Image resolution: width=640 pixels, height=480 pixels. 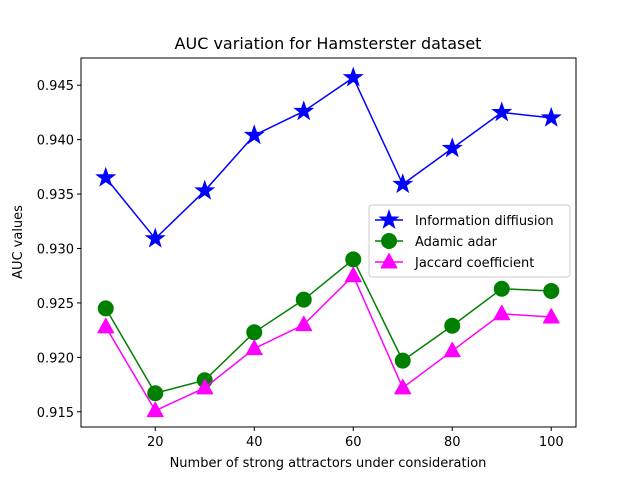 What do you see at coordinates (484, 221) in the screenshot?
I see `legend-label: Information diffiusion` at bounding box center [484, 221].